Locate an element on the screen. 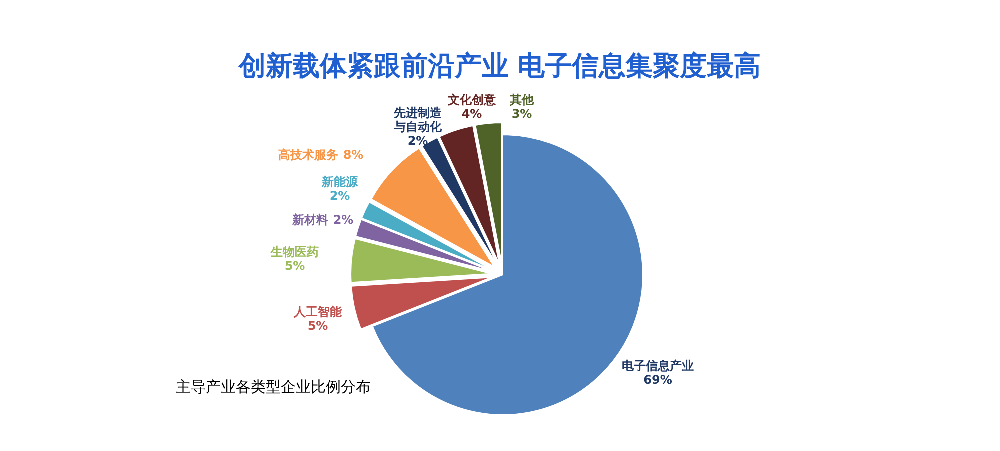 The width and height of the screenshot is (1000, 451). data-label: 3% is located at coordinates (522, 114).